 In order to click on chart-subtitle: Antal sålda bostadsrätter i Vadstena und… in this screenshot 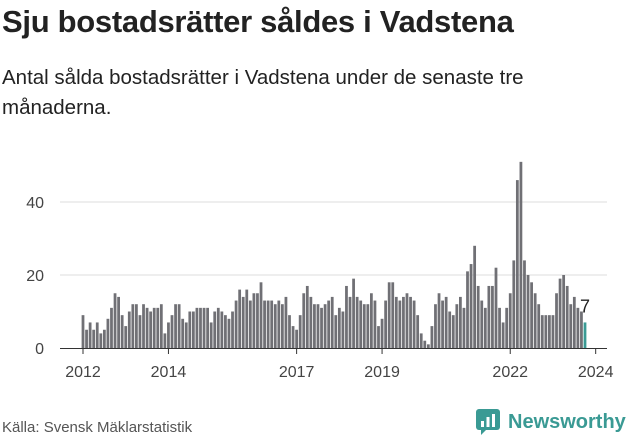, I will do `click(263, 92)`.